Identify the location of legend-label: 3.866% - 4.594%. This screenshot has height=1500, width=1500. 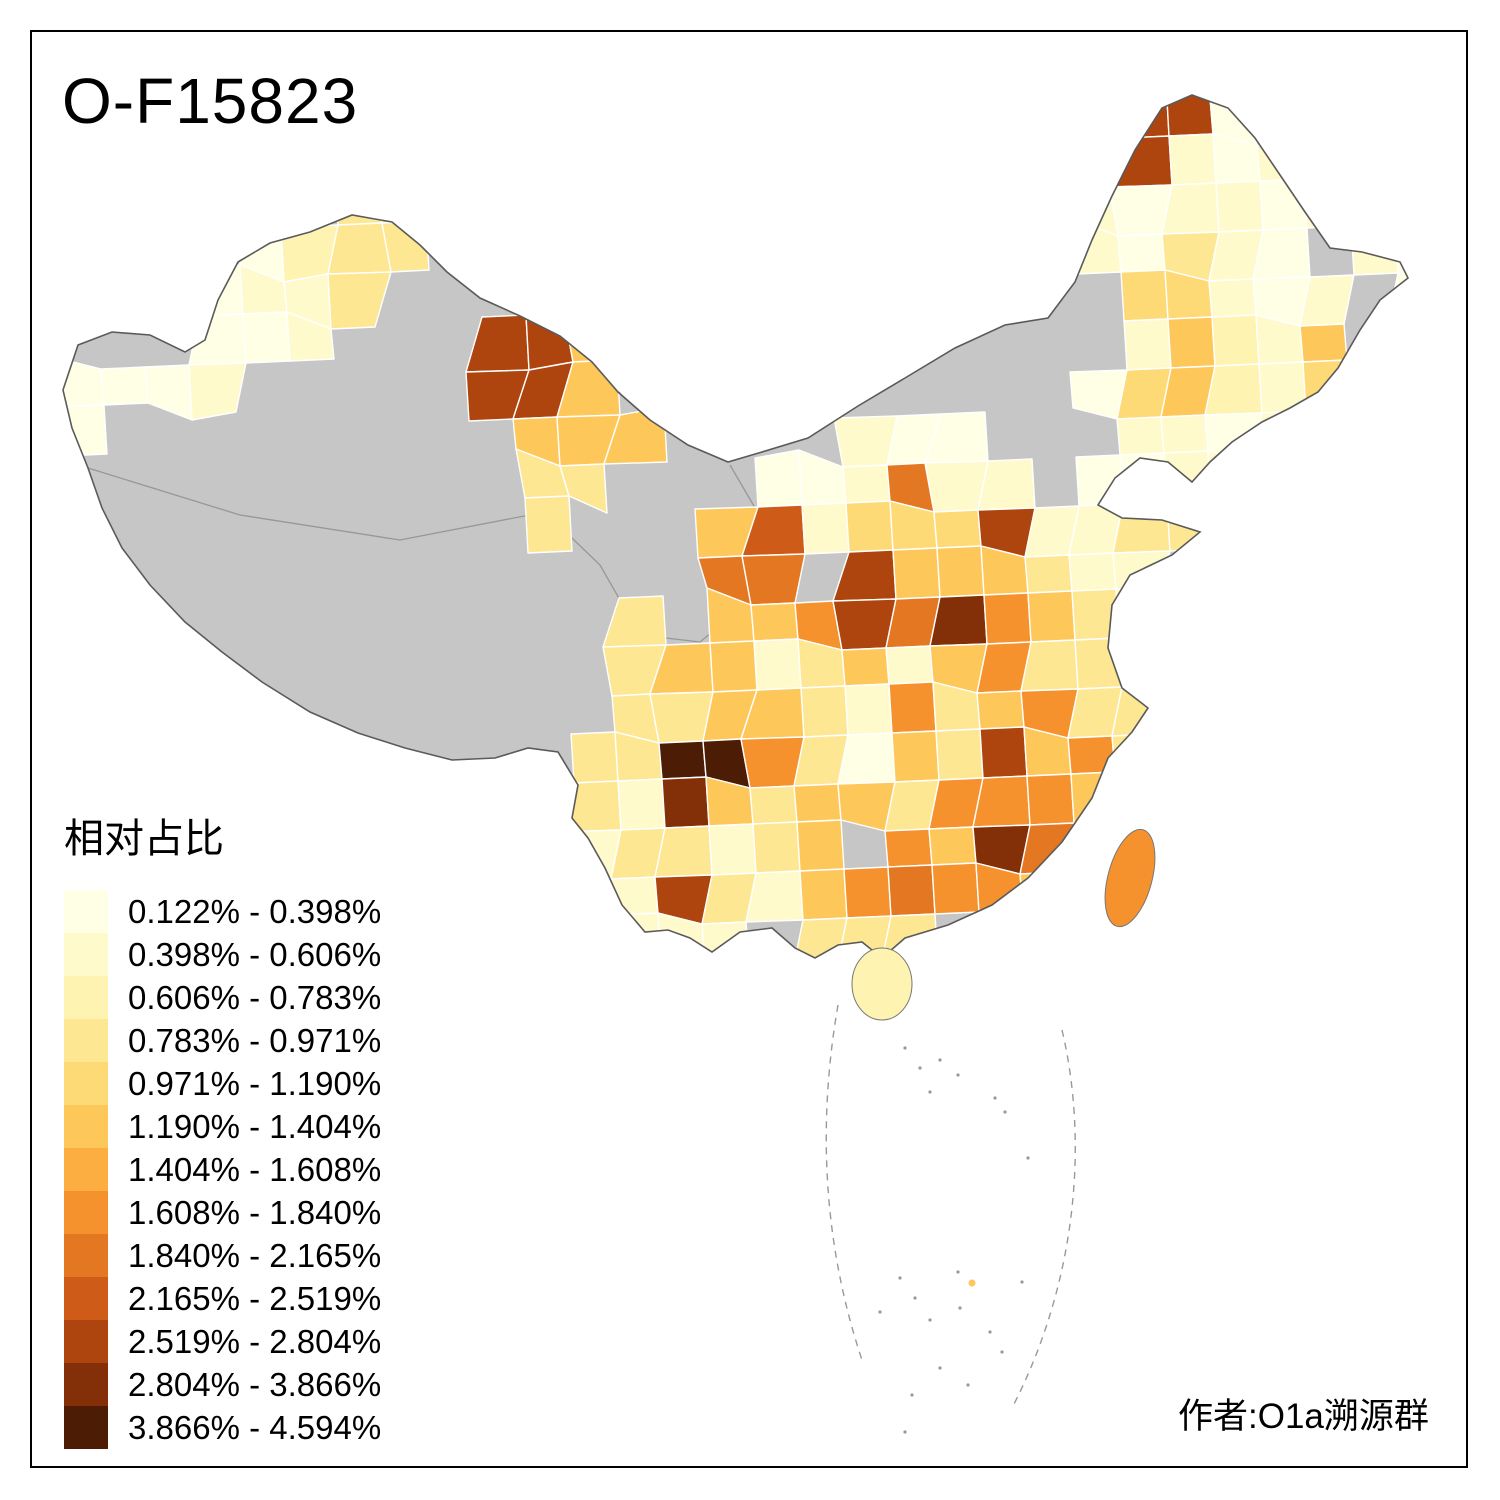
(255, 1427).